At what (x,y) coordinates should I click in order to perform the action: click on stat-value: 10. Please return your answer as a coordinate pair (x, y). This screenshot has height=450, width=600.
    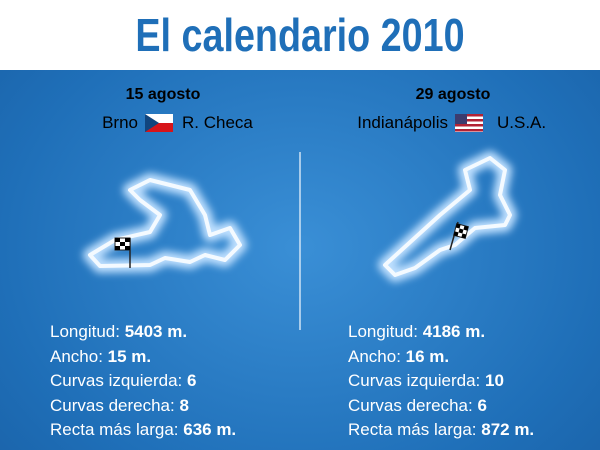
    Looking at the image, I should click on (494, 380).